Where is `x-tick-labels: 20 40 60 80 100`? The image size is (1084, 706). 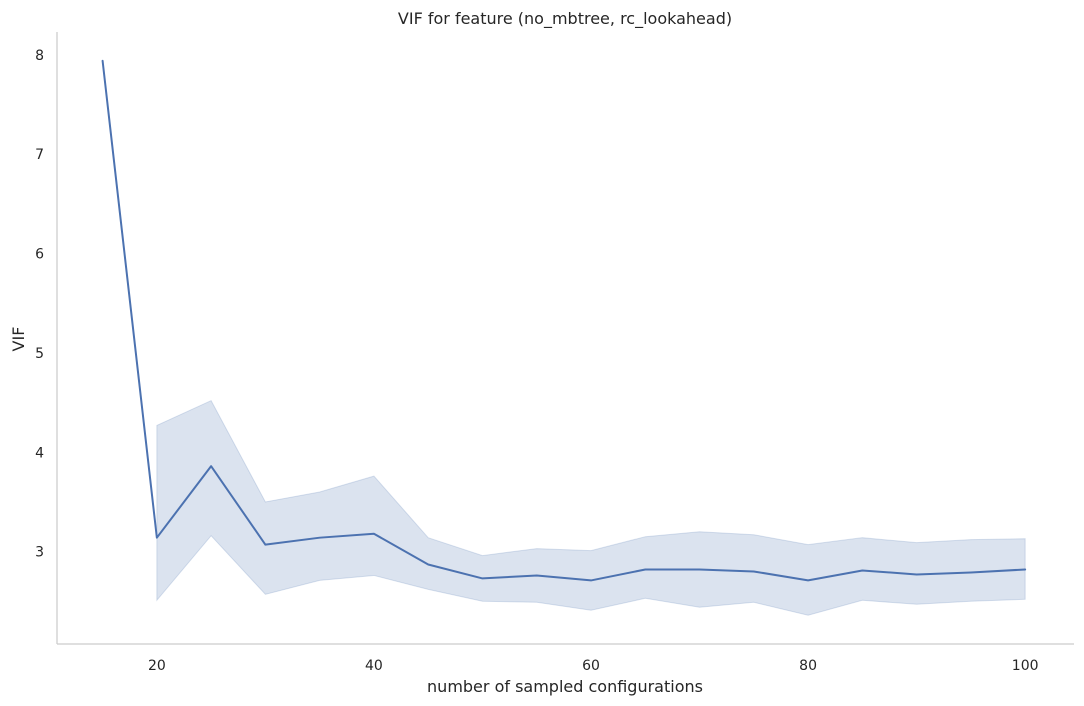
x-tick-labels: 20 40 60 80 100 is located at coordinates (593, 666).